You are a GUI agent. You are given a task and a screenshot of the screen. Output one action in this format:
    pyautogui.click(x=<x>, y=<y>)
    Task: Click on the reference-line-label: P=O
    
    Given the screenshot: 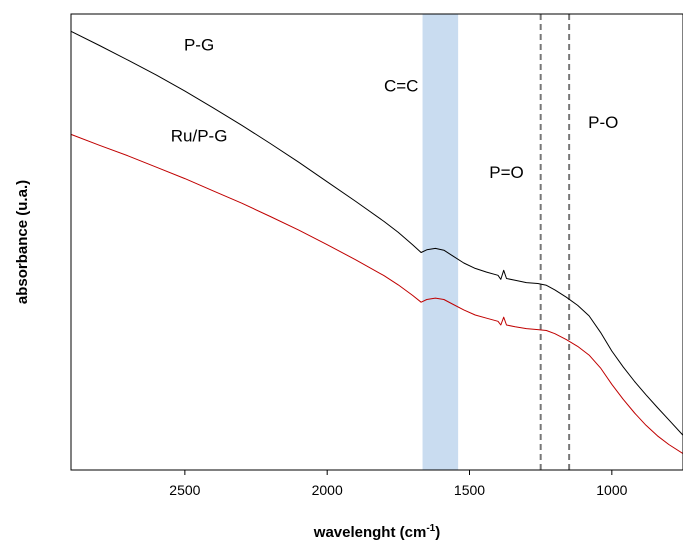 What is the action you would take?
    pyautogui.click(x=506, y=172)
    